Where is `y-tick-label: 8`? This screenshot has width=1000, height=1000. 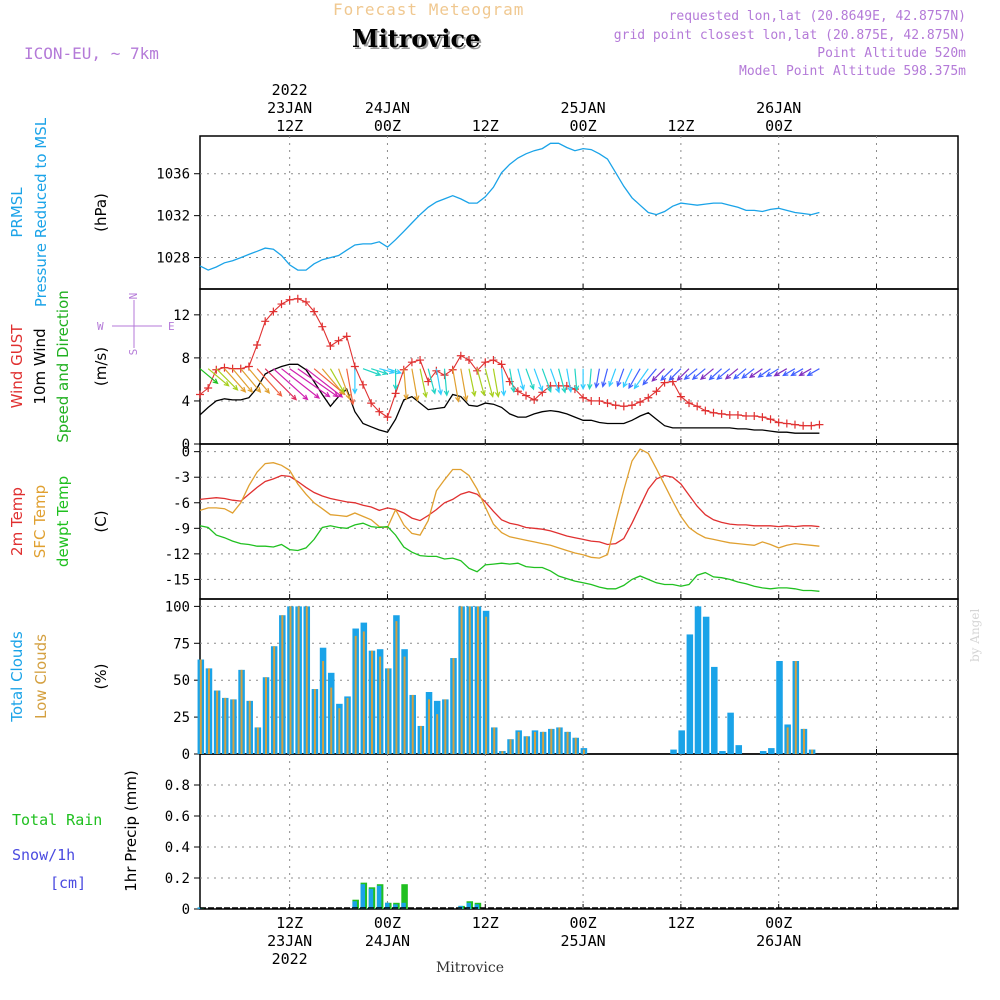 y-tick-label: 8 is located at coordinates (186, 359).